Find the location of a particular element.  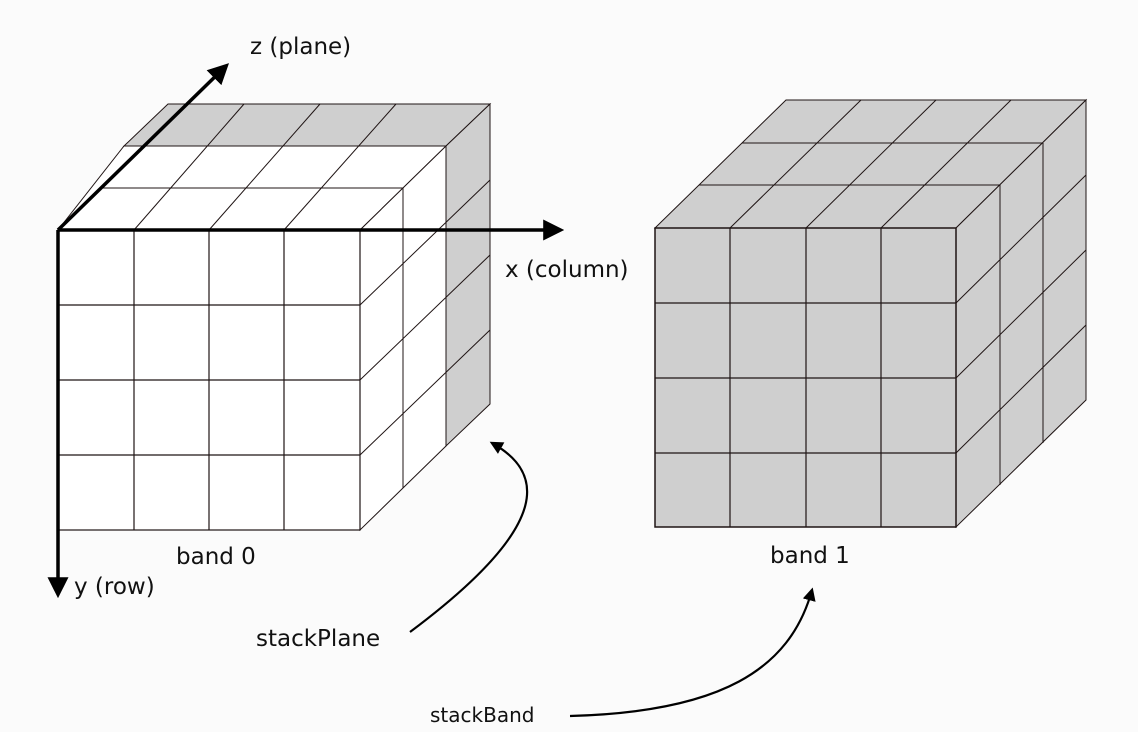

z-axis-arrow is located at coordinates (143, 147).